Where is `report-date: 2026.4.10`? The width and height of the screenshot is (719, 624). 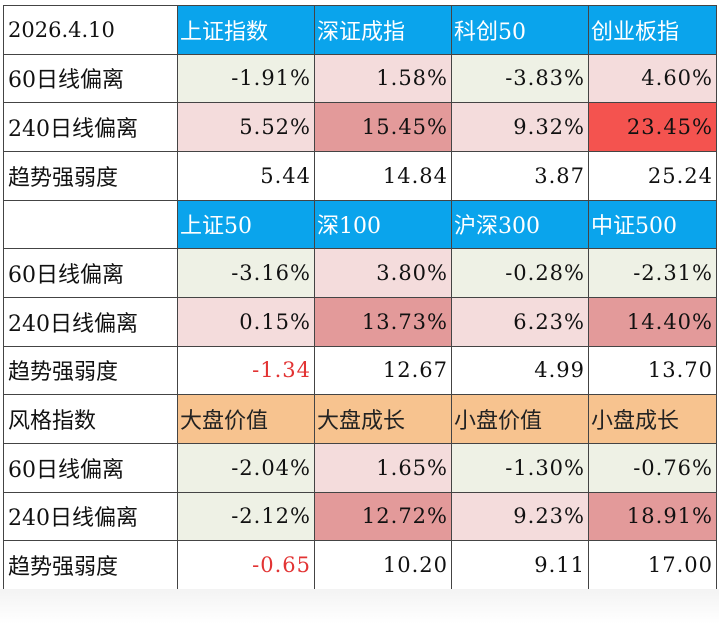 report-date: 2026.4.10 is located at coordinates (91, 30).